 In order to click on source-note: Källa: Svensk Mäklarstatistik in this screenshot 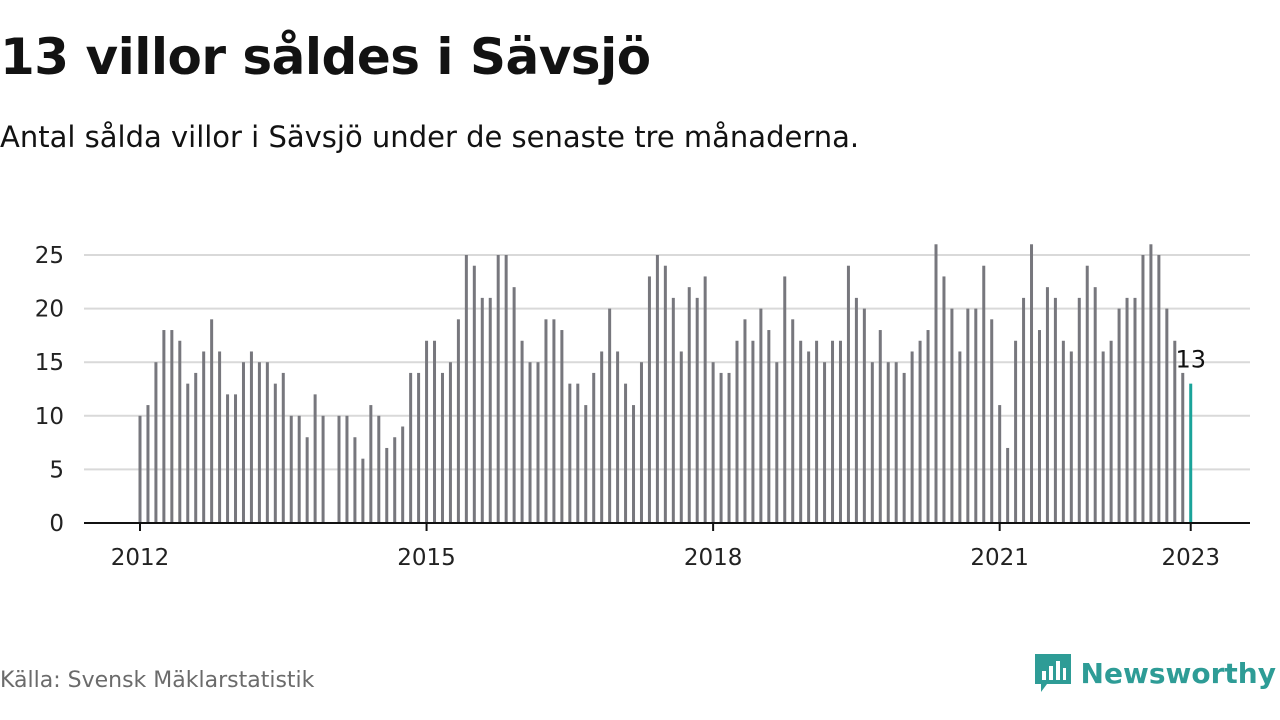, I will do `click(157, 680)`.